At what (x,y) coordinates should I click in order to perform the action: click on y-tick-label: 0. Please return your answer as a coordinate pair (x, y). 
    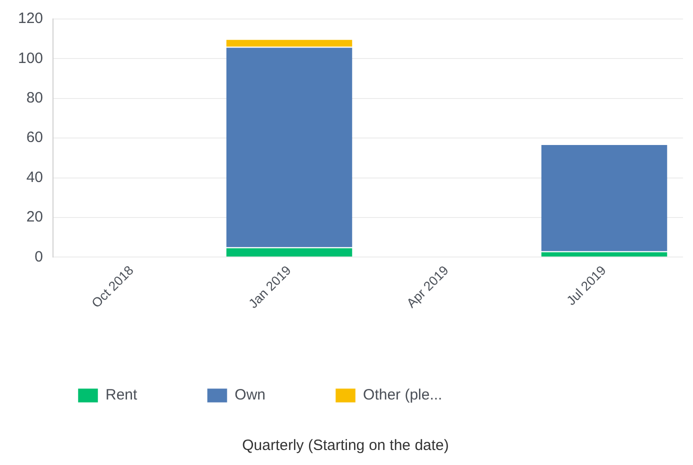
    Looking at the image, I should click on (39, 257).